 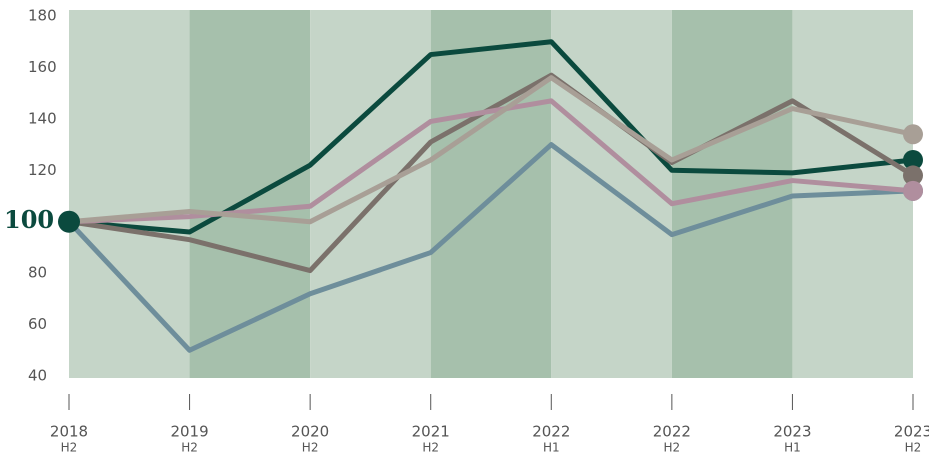 What do you see at coordinates (42, 170) in the screenshot?
I see `y-tick-label: 120` at bounding box center [42, 170].